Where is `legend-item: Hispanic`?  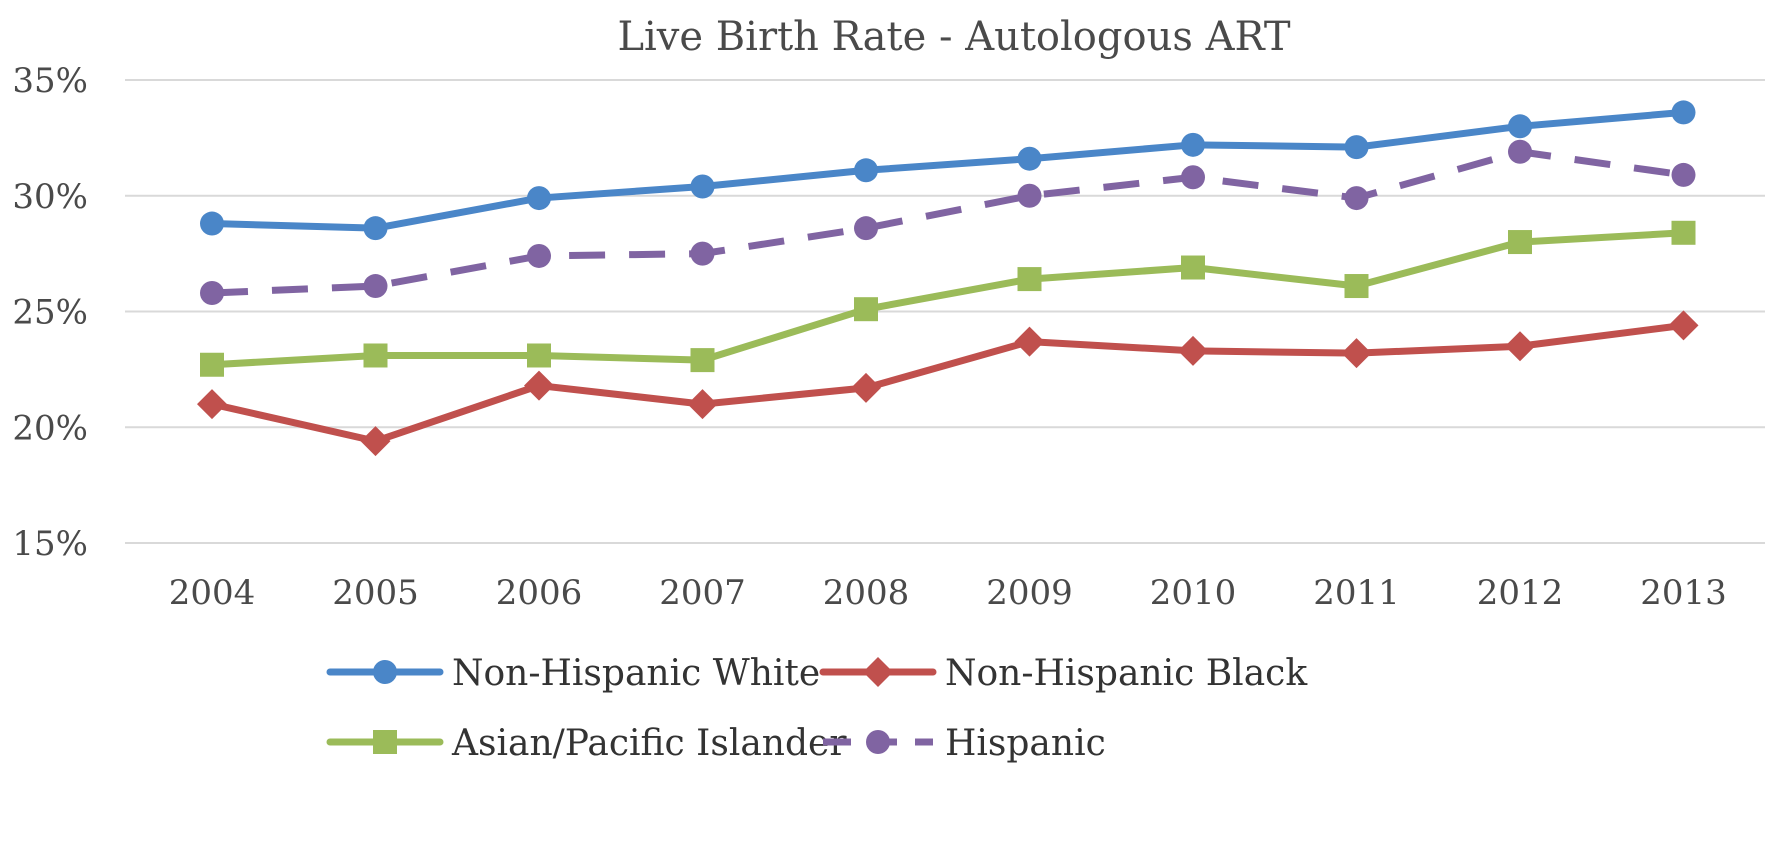 legend-item: Hispanic is located at coordinates (964, 743).